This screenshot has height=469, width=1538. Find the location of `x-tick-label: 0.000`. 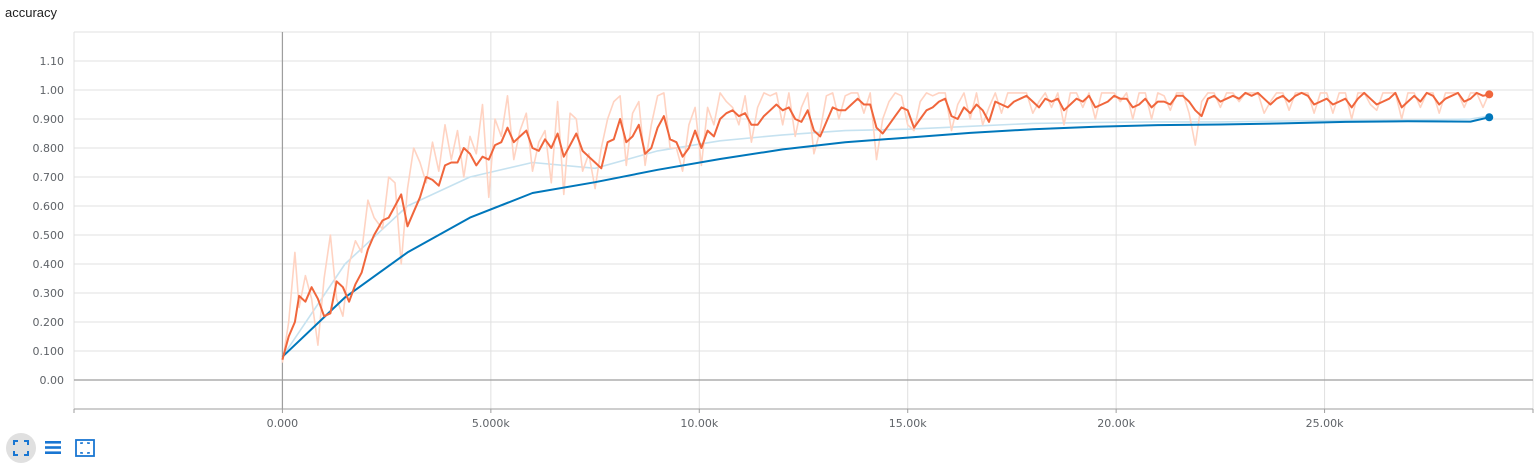

x-tick-label: 0.000 is located at coordinates (283, 423).